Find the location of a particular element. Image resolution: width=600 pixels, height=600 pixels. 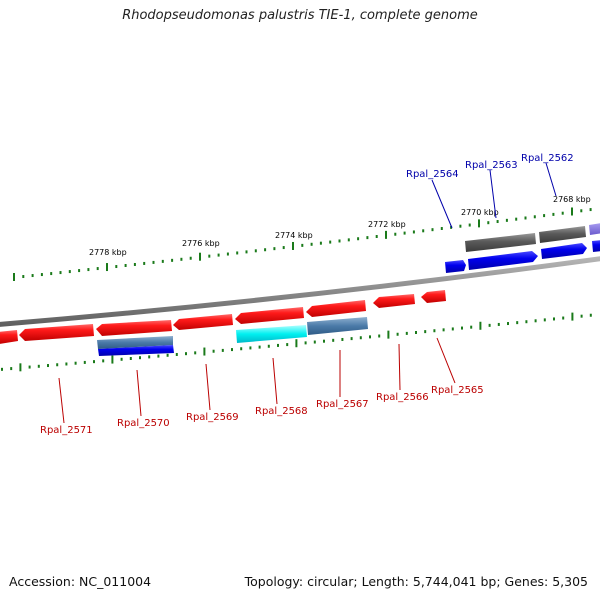

reverse-strand-features is located at coordinates (223, 323).